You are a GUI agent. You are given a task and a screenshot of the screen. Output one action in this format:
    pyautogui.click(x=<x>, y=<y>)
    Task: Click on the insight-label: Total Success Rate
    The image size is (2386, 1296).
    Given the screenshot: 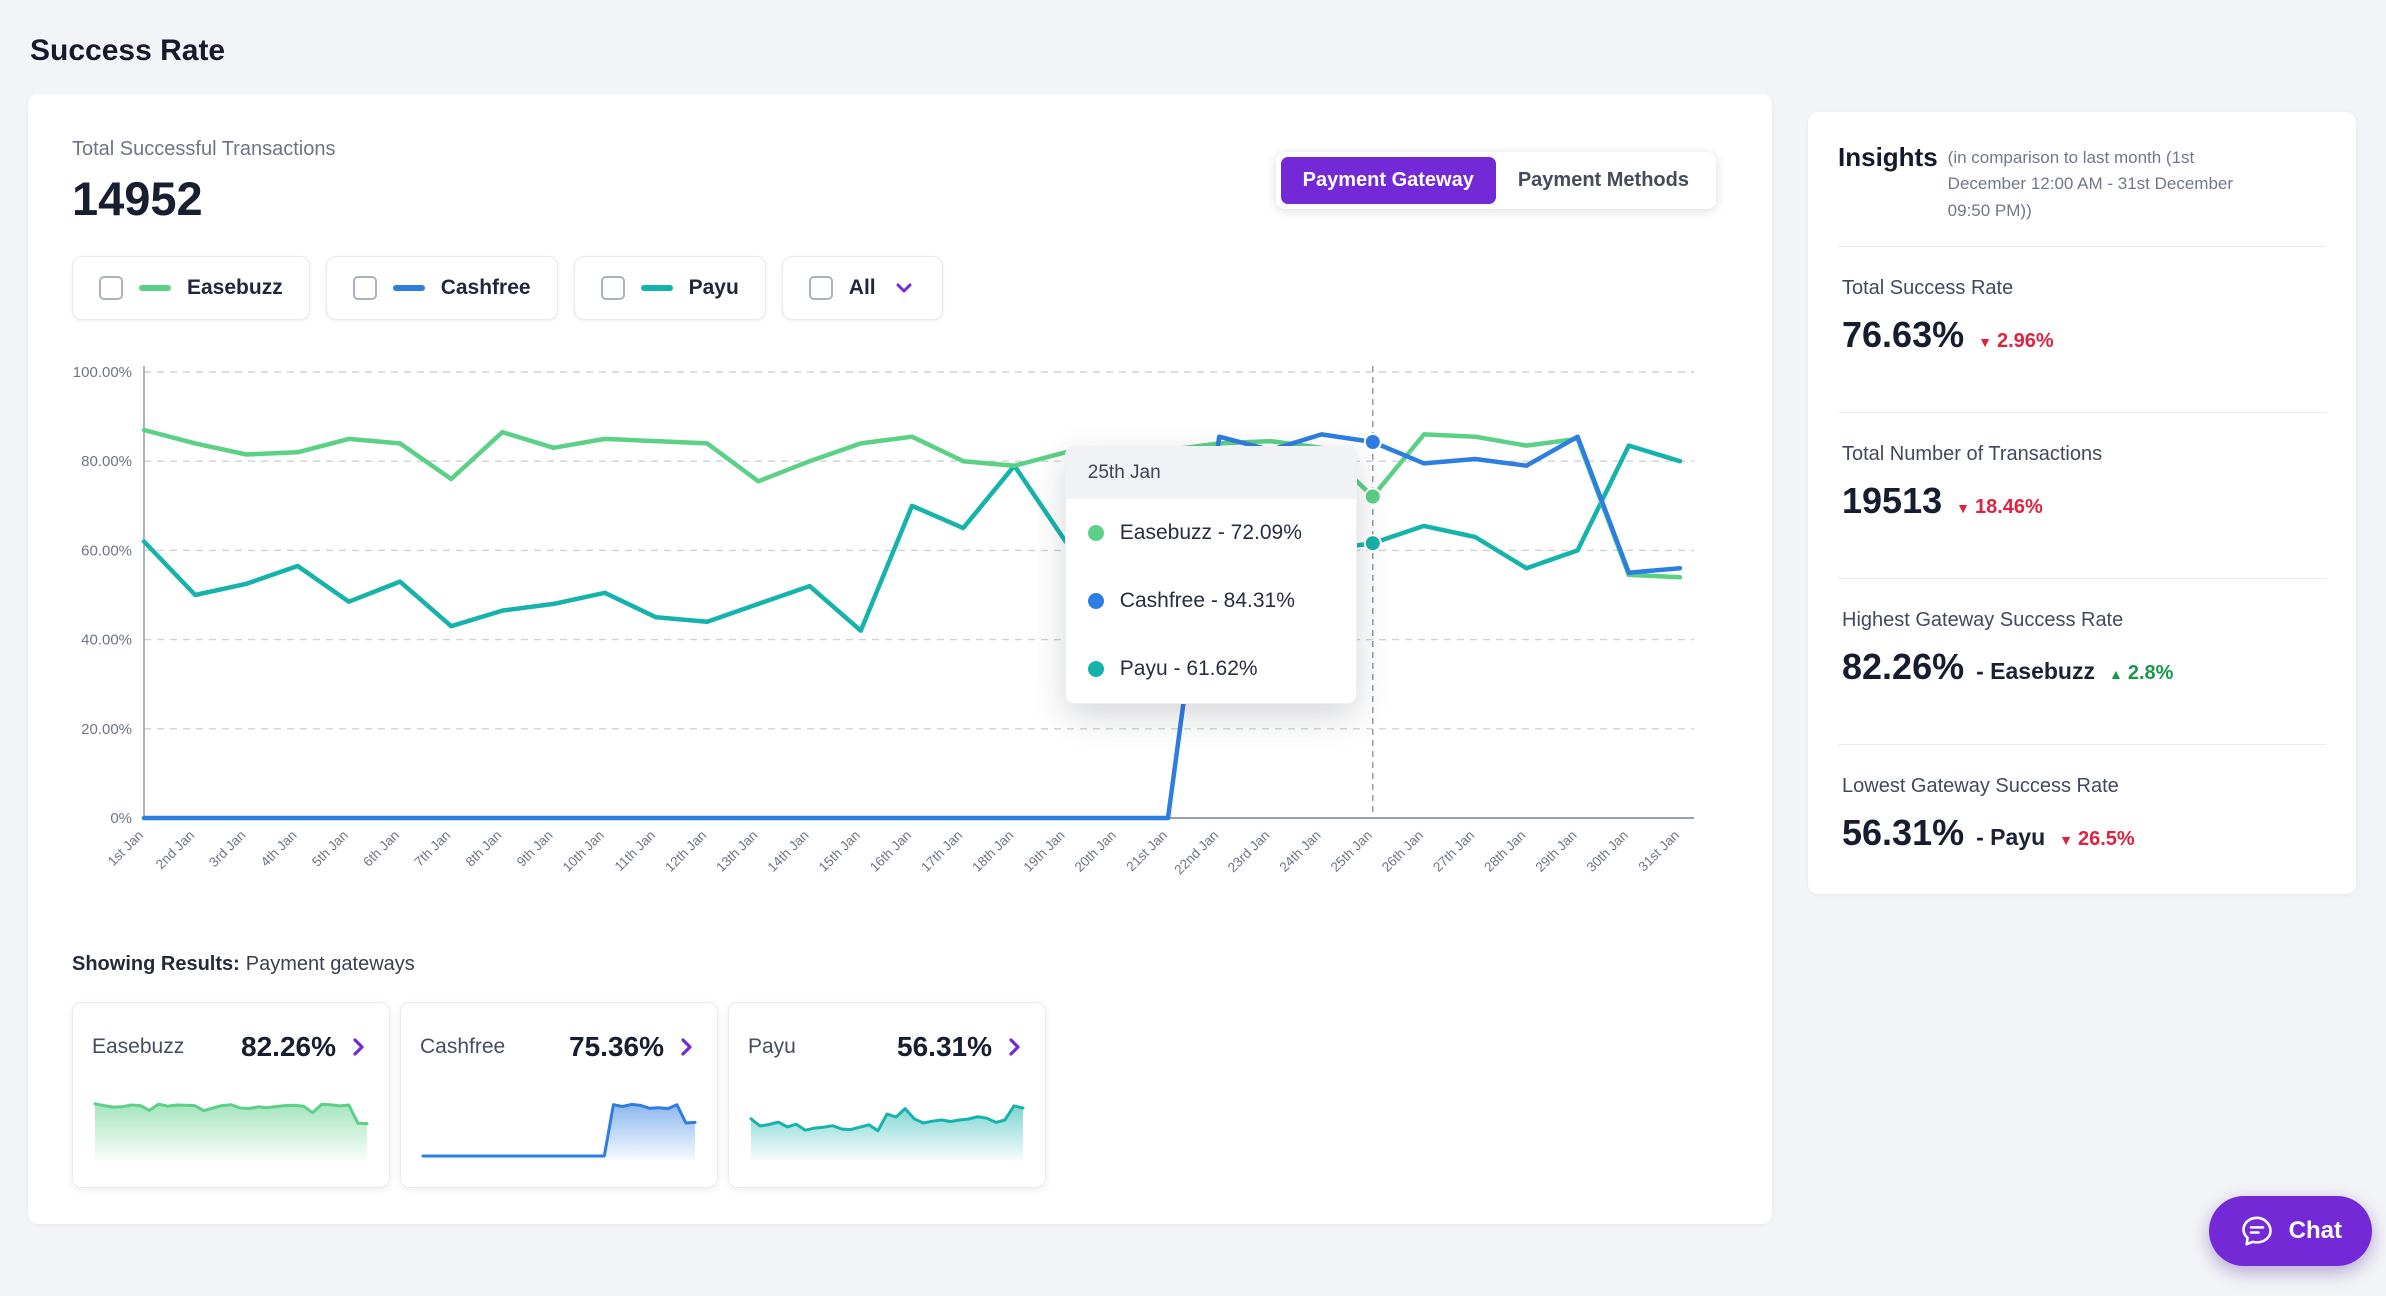 What is the action you would take?
    pyautogui.click(x=1928, y=288)
    